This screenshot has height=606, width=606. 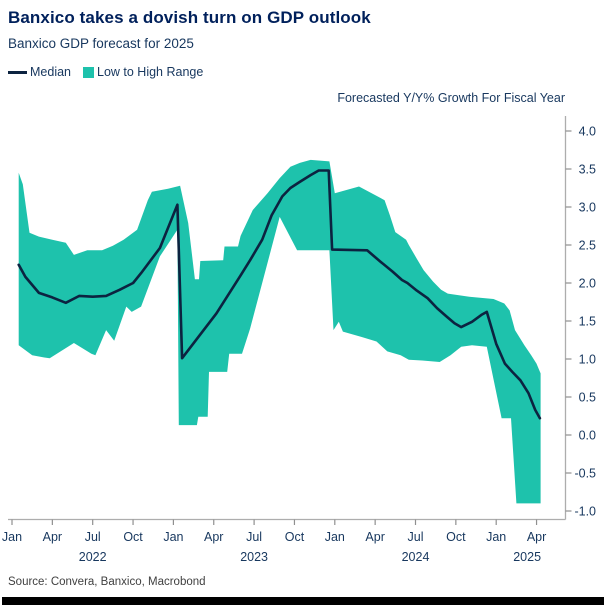 What do you see at coordinates (587, 170) in the screenshot?
I see `y-tick-label: 3.5` at bounding box center [587, 170].